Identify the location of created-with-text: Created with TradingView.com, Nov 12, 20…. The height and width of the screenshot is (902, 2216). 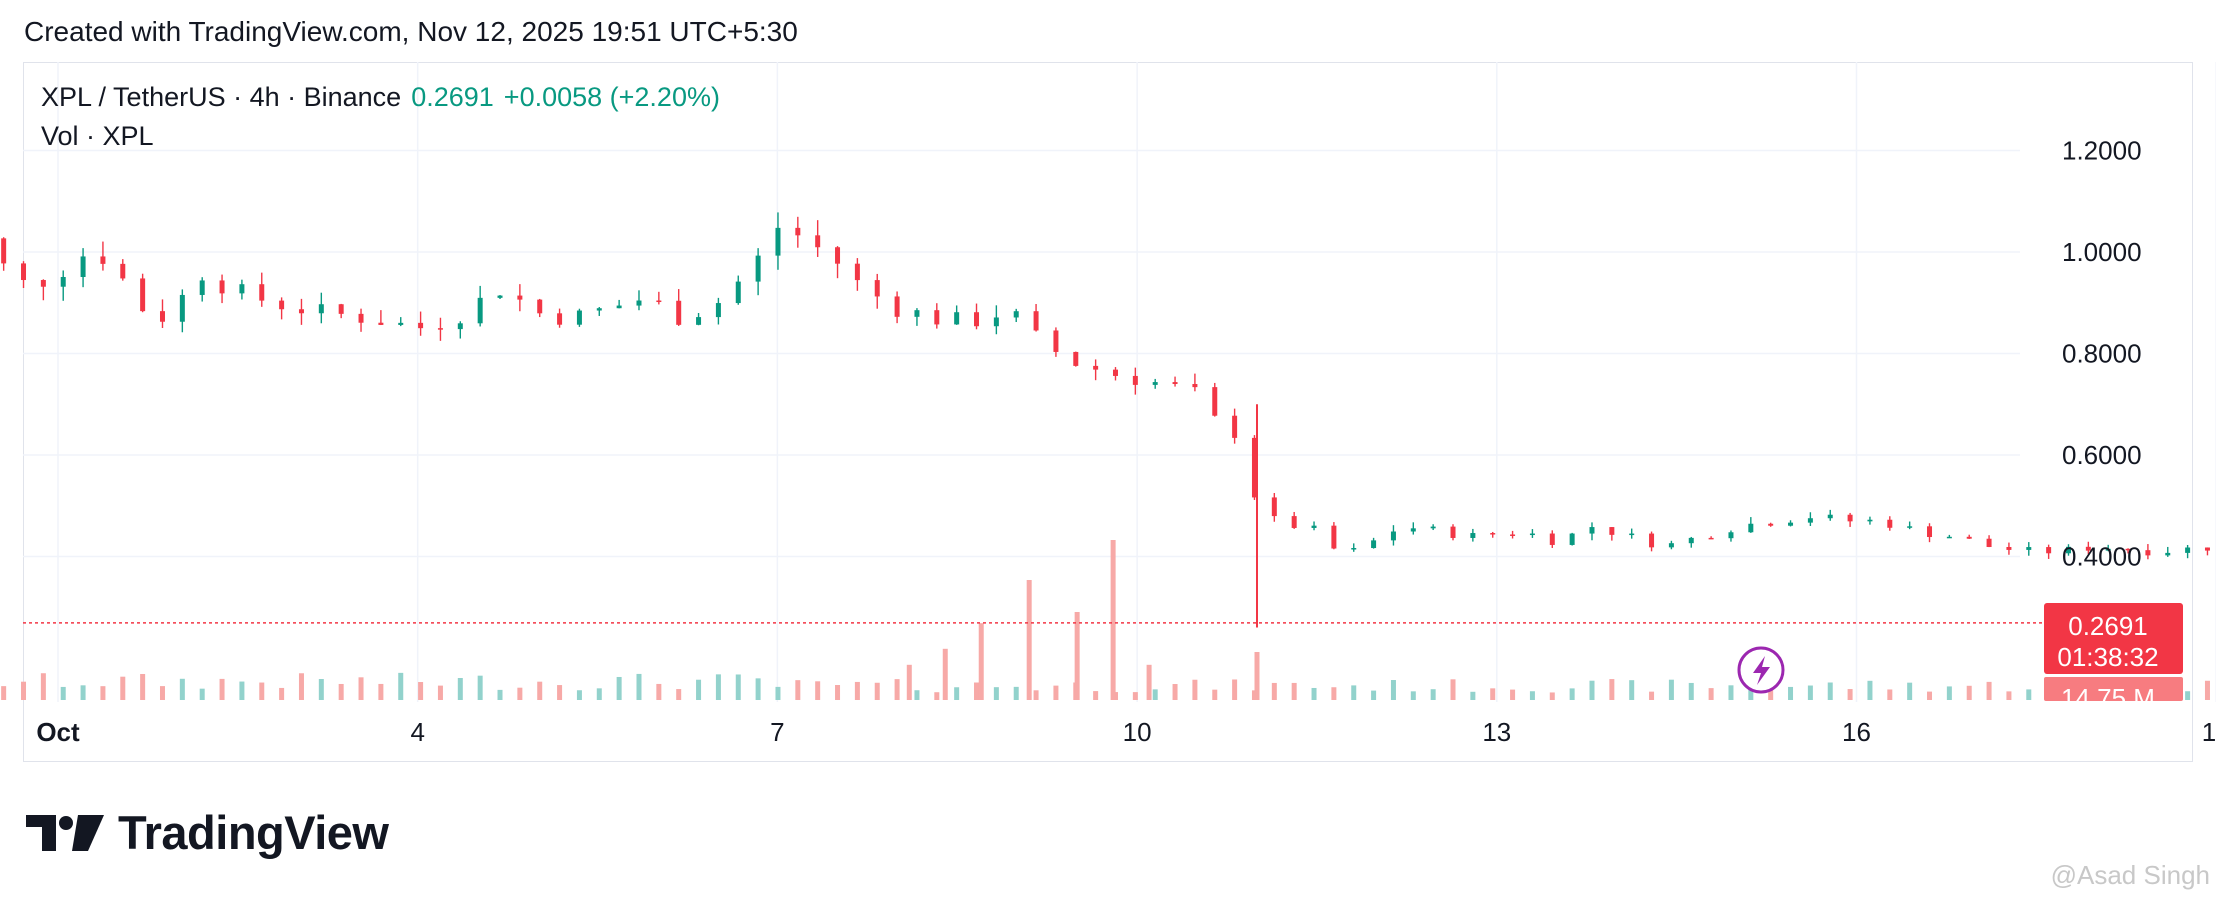
(411, 31).